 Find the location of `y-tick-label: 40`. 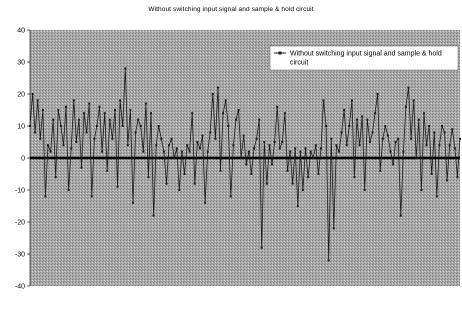

y-tick-label: 40 is located at coordinates (21, 31).